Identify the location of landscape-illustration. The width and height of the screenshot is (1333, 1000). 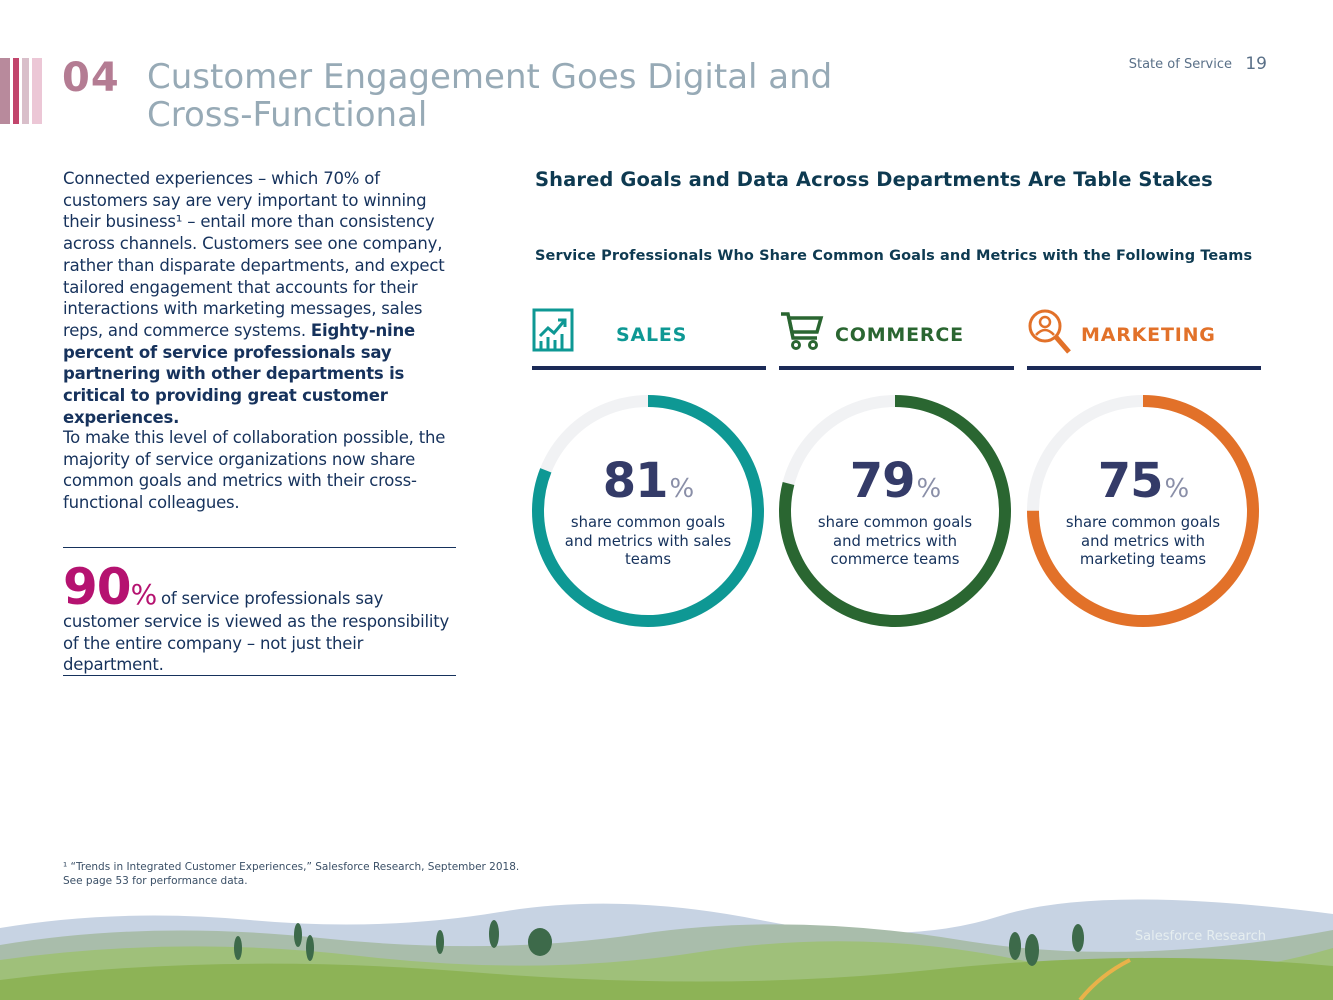
(666, 949).